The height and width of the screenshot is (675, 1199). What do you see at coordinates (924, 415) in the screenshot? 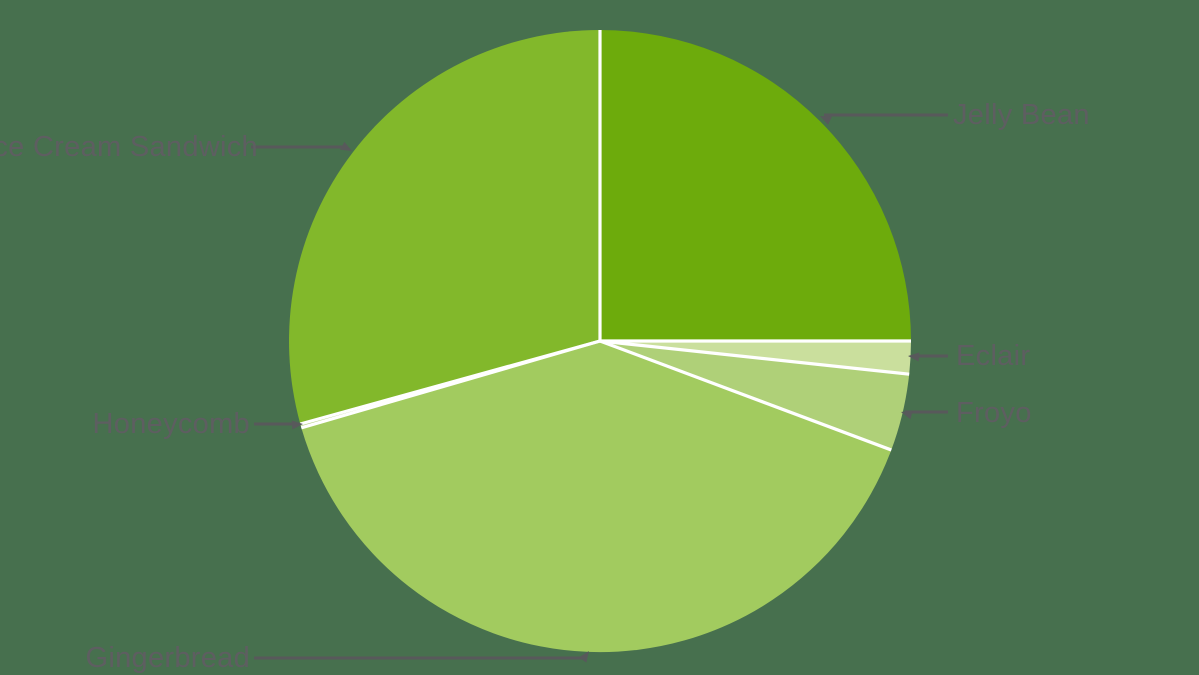
I see `connector-froyo` at bounding box center [924, 415].